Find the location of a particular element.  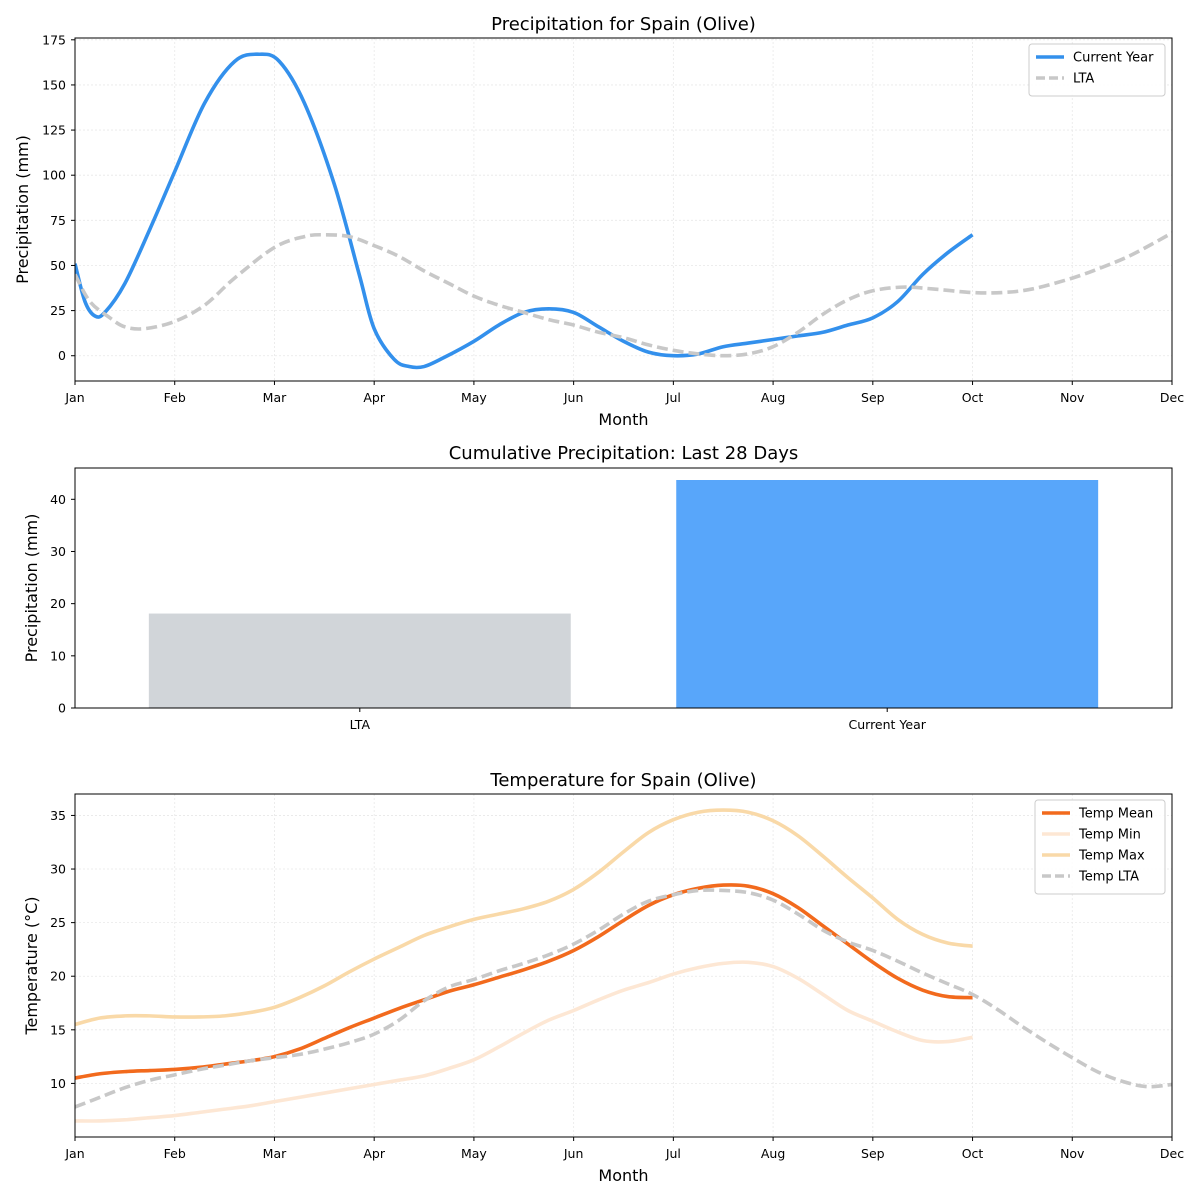

chart2-ytick-label-35: 35 is located at coordinates (58, 815).